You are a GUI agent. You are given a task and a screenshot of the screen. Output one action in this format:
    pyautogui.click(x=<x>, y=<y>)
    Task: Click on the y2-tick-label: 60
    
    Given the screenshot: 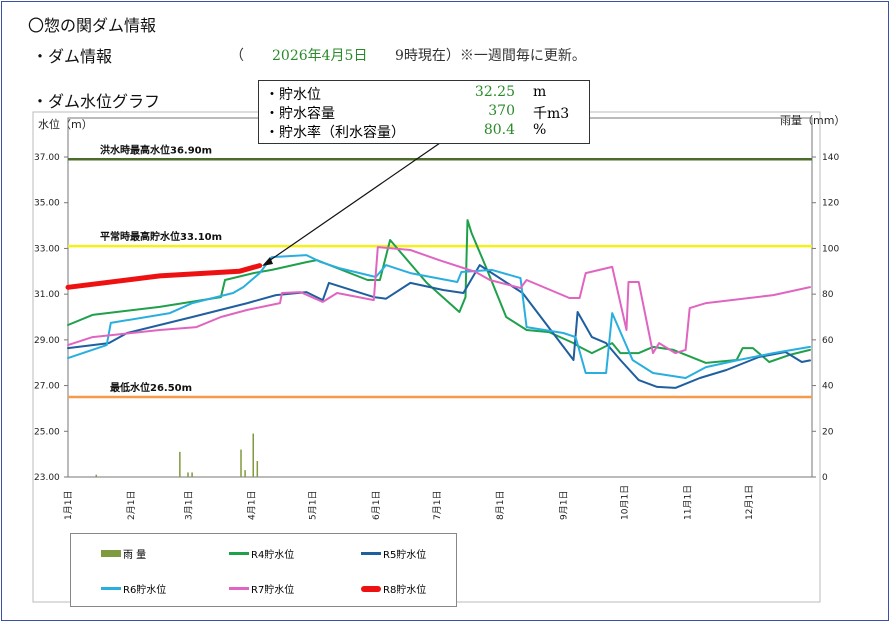 What is the action you would take?
    pyautogui.click(x=828, y=341)
    